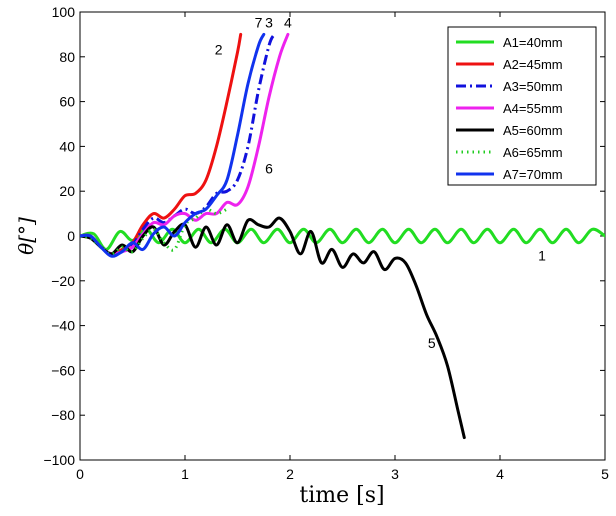  What do you see at coordinates (64, 12) in the screenshot?
I see `y-tick-label: 100` at bounding box center [64, 12].